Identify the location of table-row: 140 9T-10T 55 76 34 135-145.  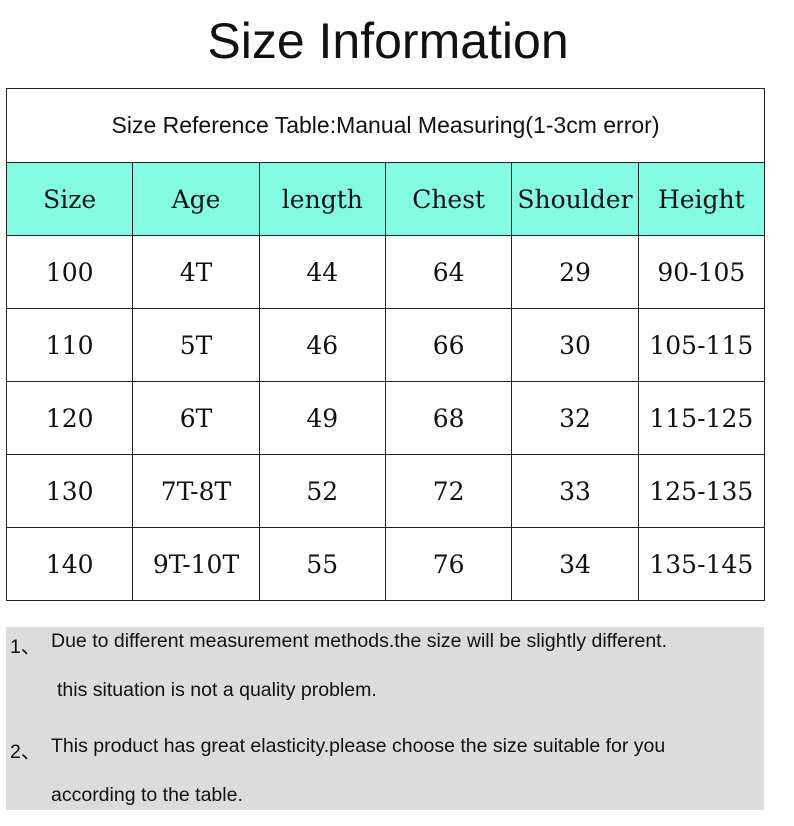
(385, 564).